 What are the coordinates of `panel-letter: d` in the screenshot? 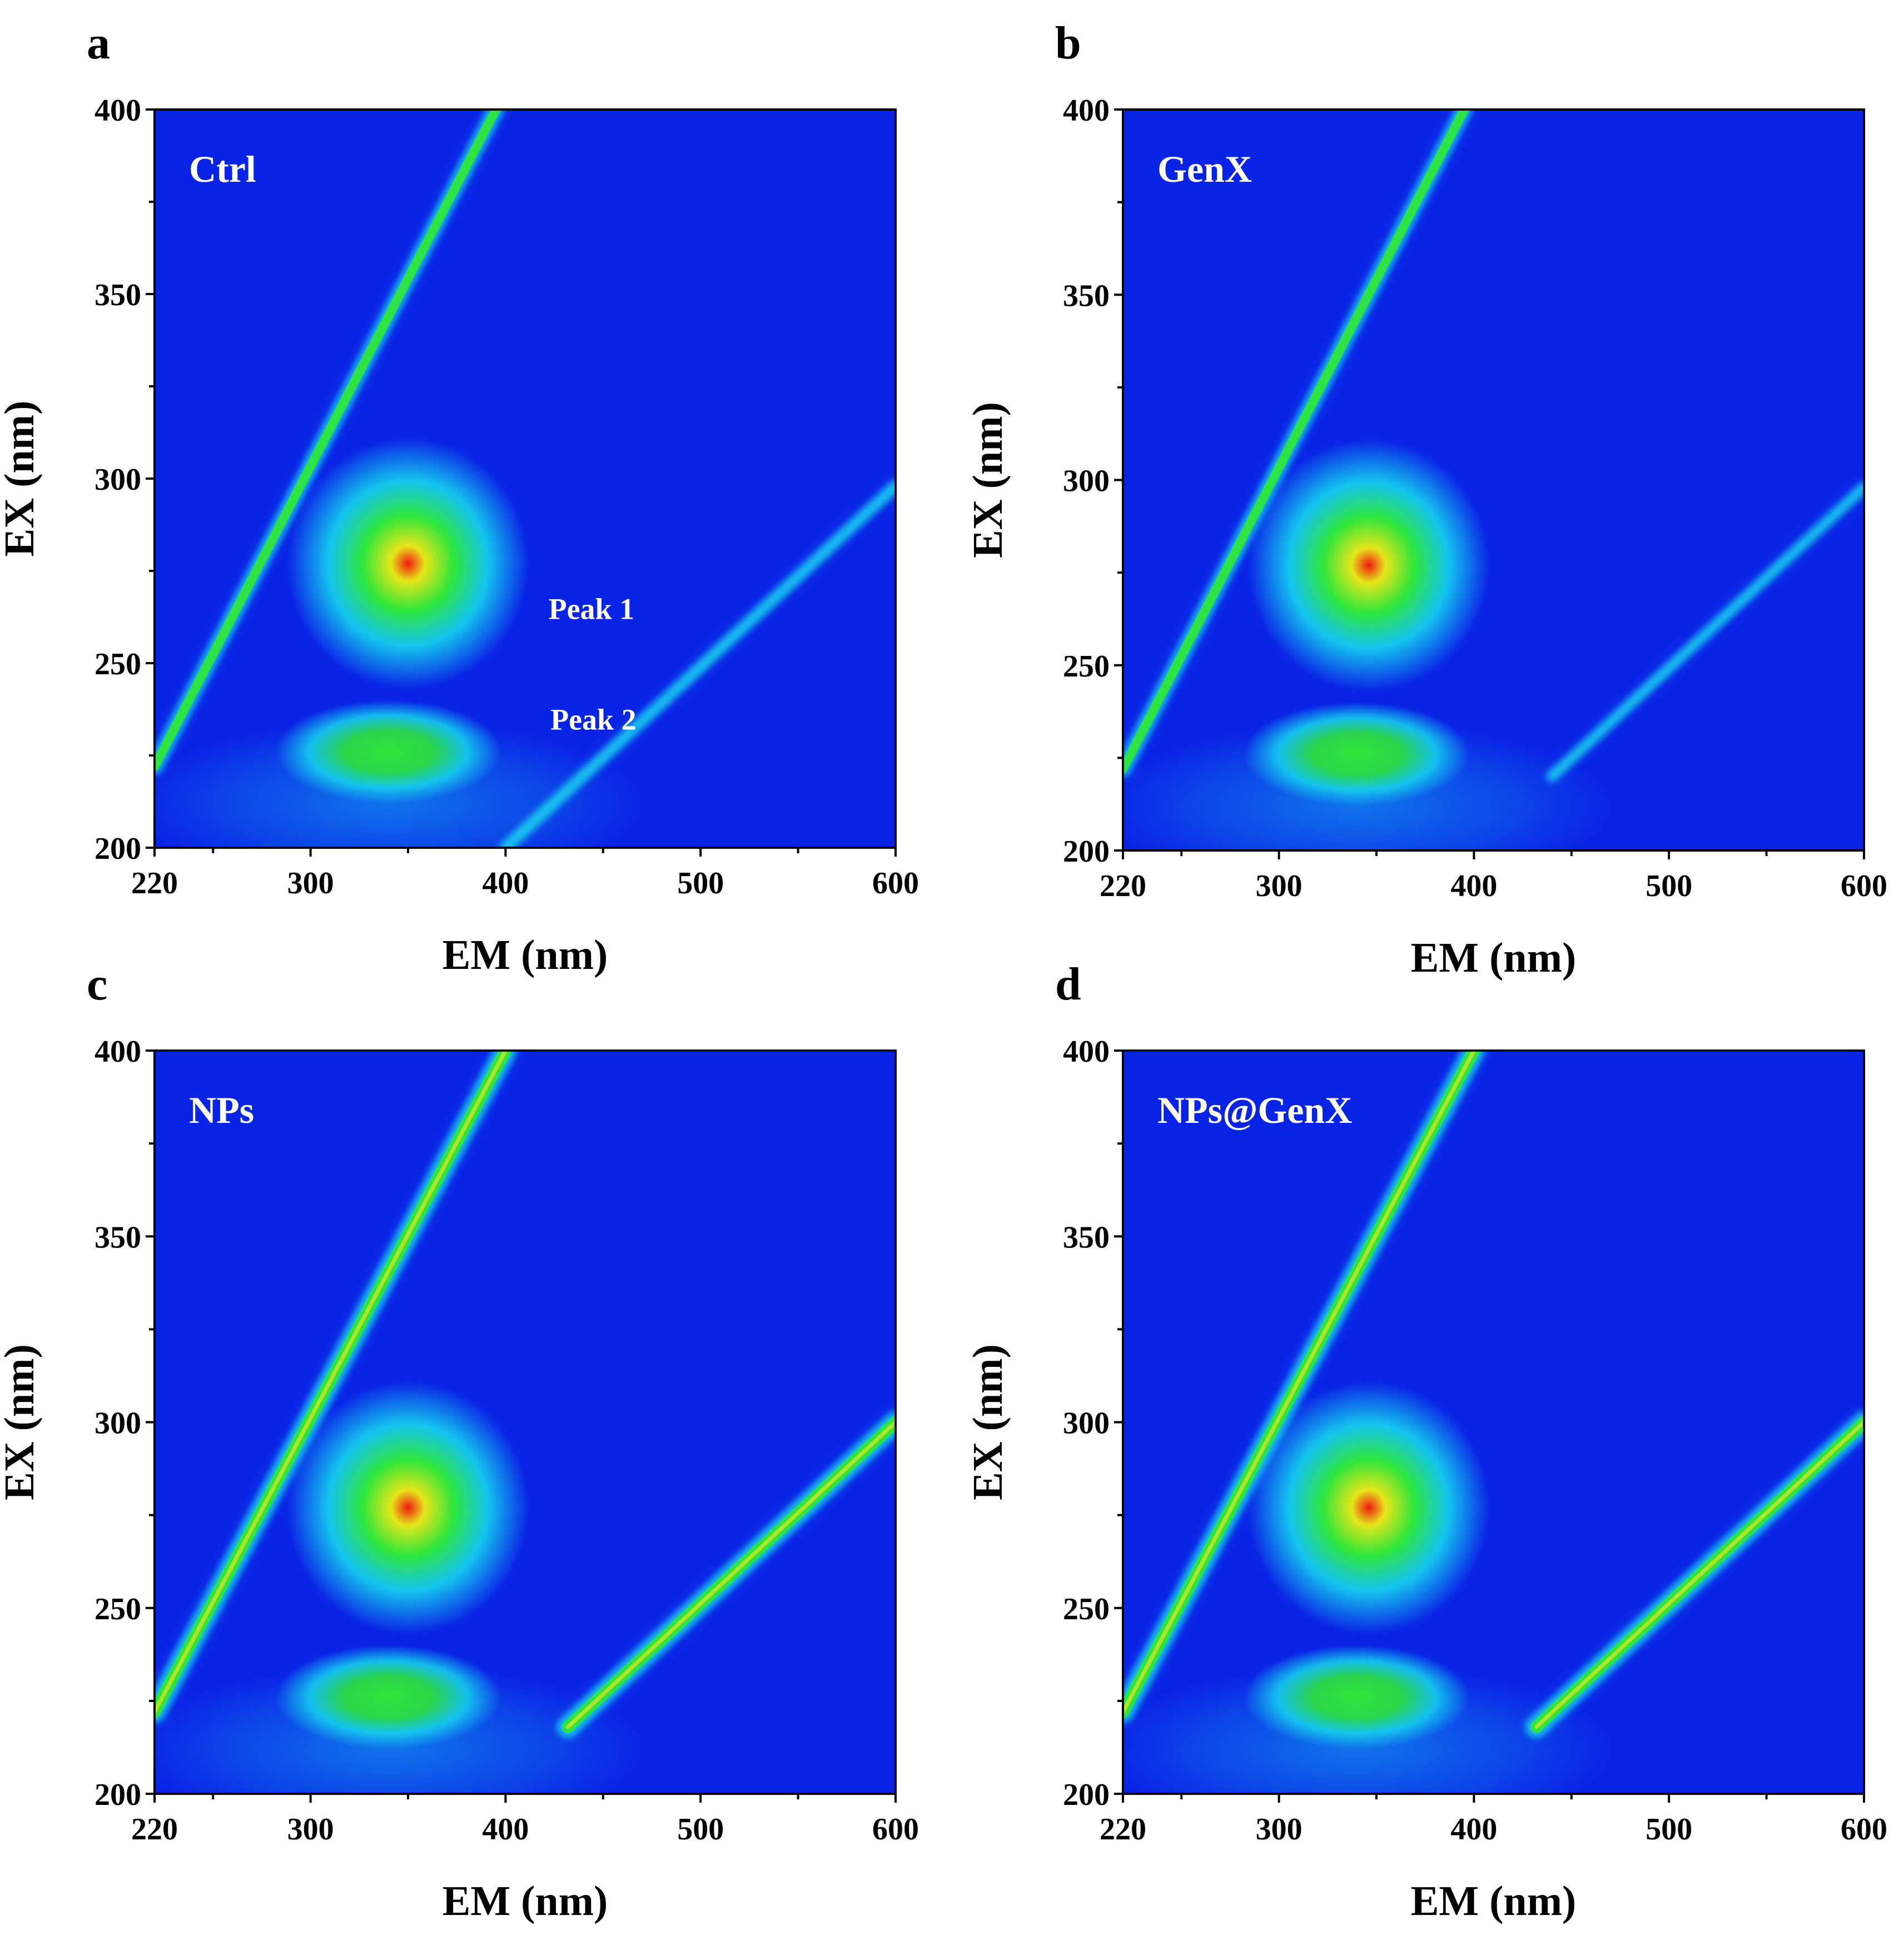 It's located at (1068, 984).